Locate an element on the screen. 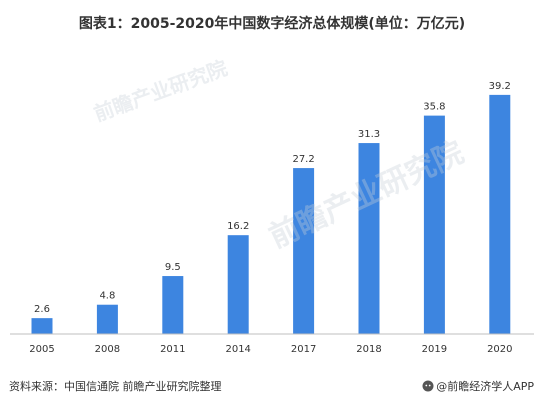  bar-2005 is located at coordinates (42, 326).